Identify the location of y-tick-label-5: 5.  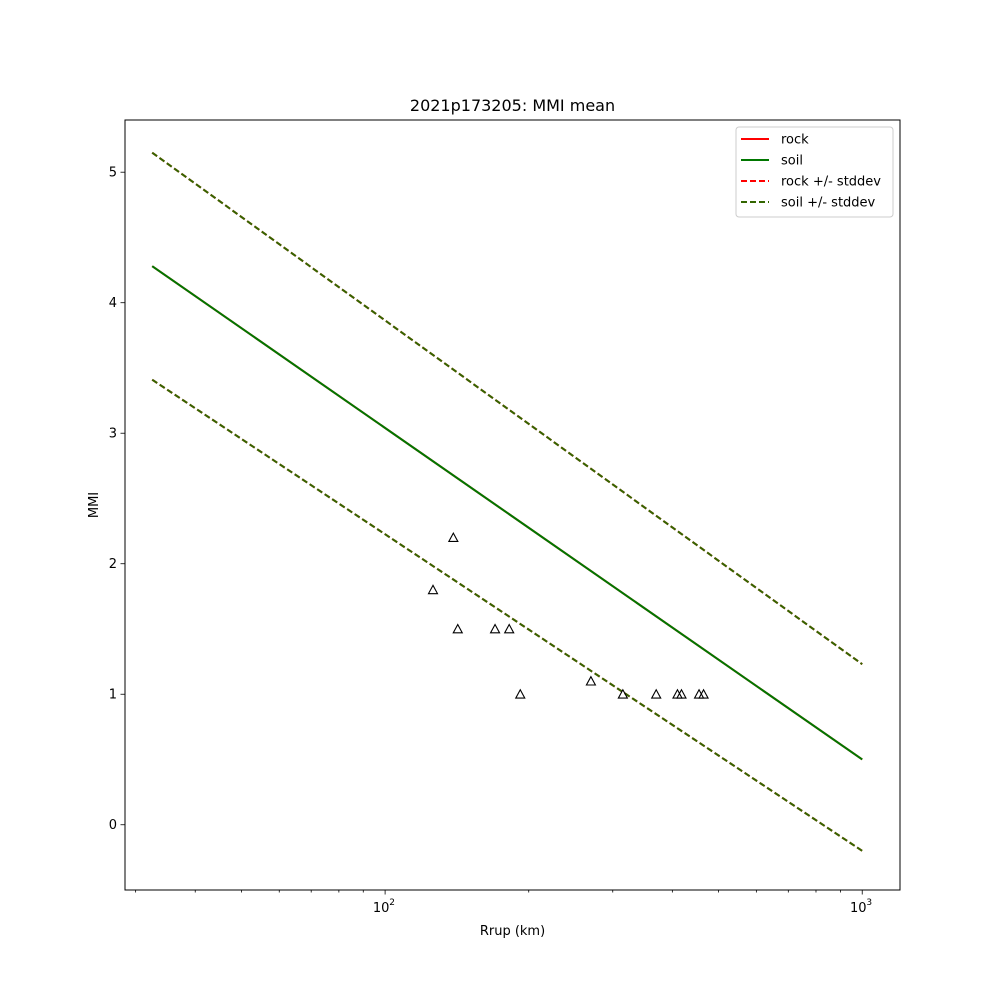
(113, 173).